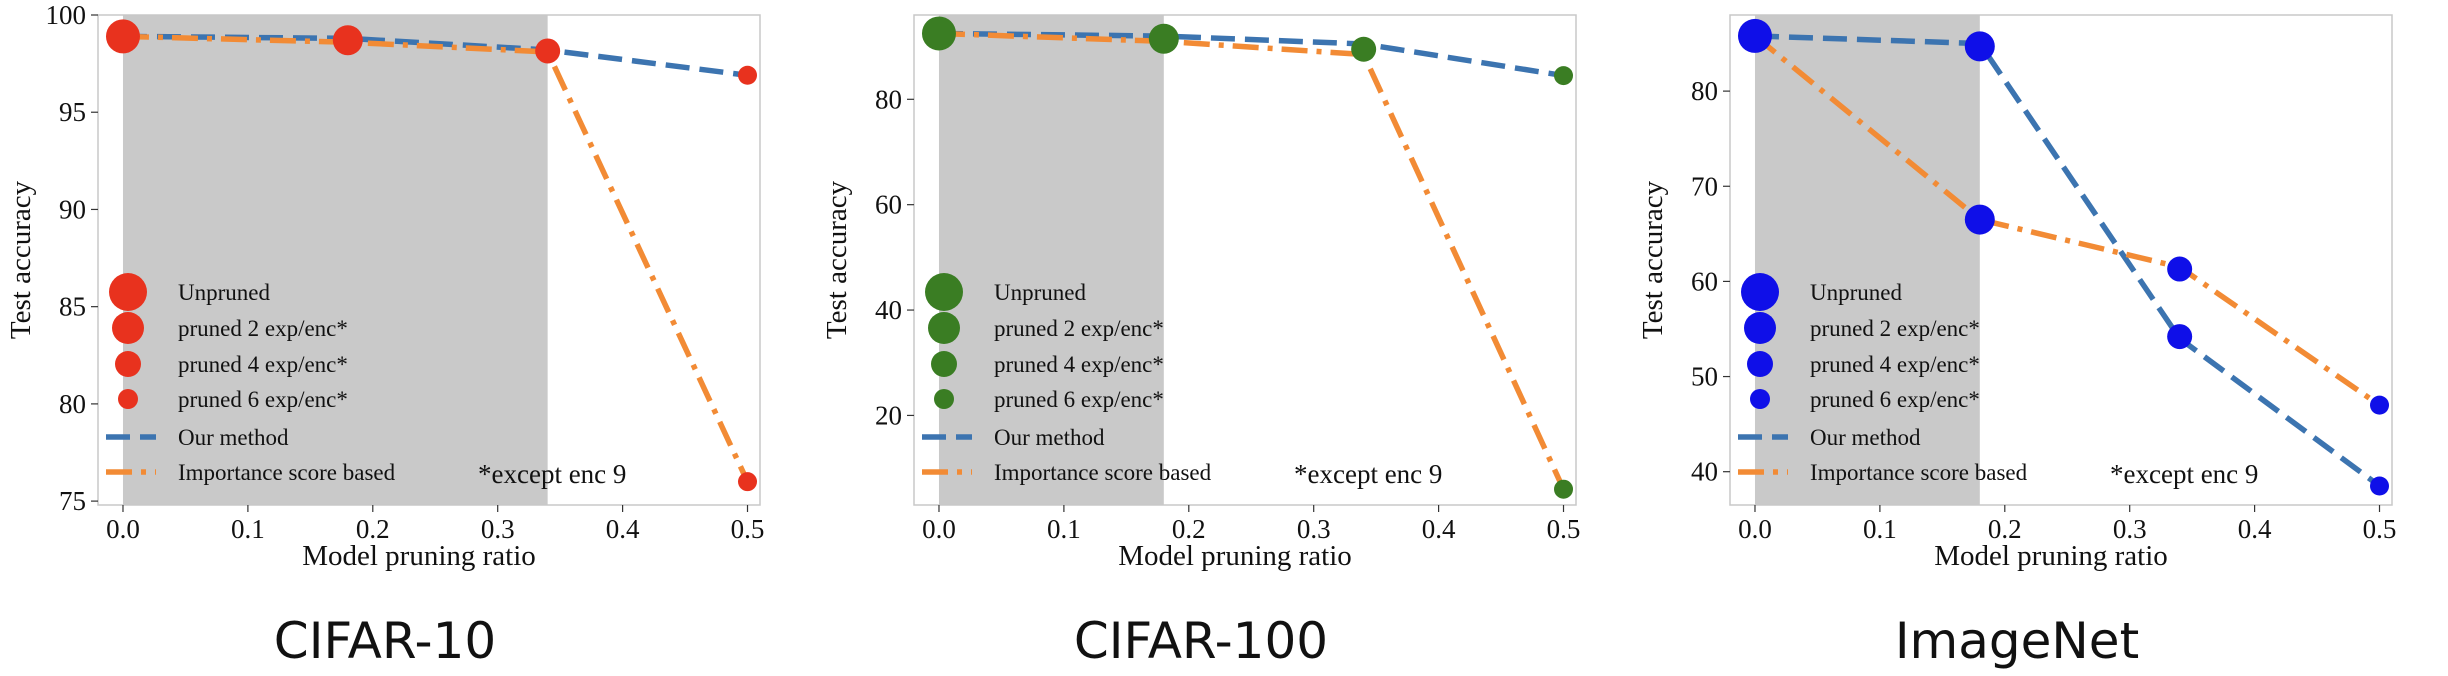 The image size is (2448, 676). What do you see at coordinates (2017, 641) in the screenshot?
I see `chart-caption: ImageNet` at bounding box center [2017, 641].